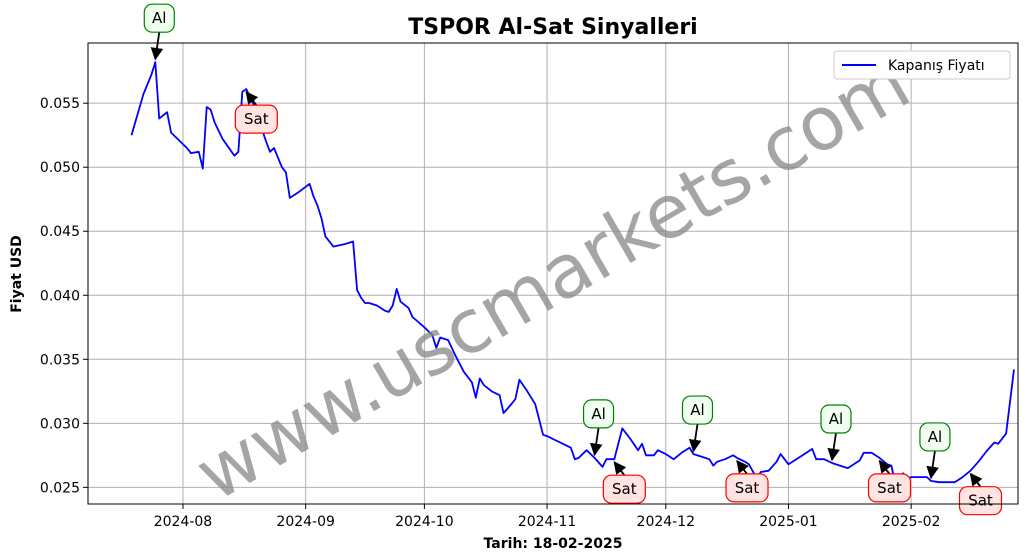 The image size is (1028, 560). I want to click on y-tick-label: 0.025, so click(60, 488).